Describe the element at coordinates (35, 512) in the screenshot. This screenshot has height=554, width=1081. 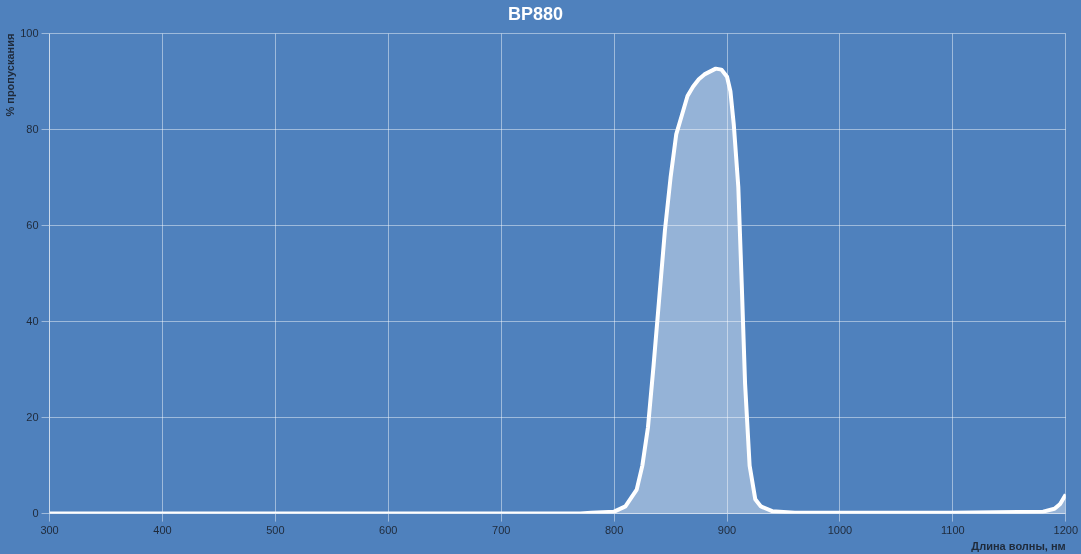
I see `y-tick-label: 0` at that location.